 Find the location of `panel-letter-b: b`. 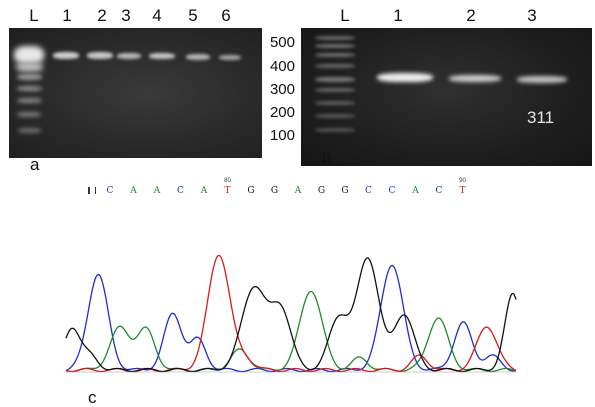

panel-letter-b: b is located at coordinates (327, 157).